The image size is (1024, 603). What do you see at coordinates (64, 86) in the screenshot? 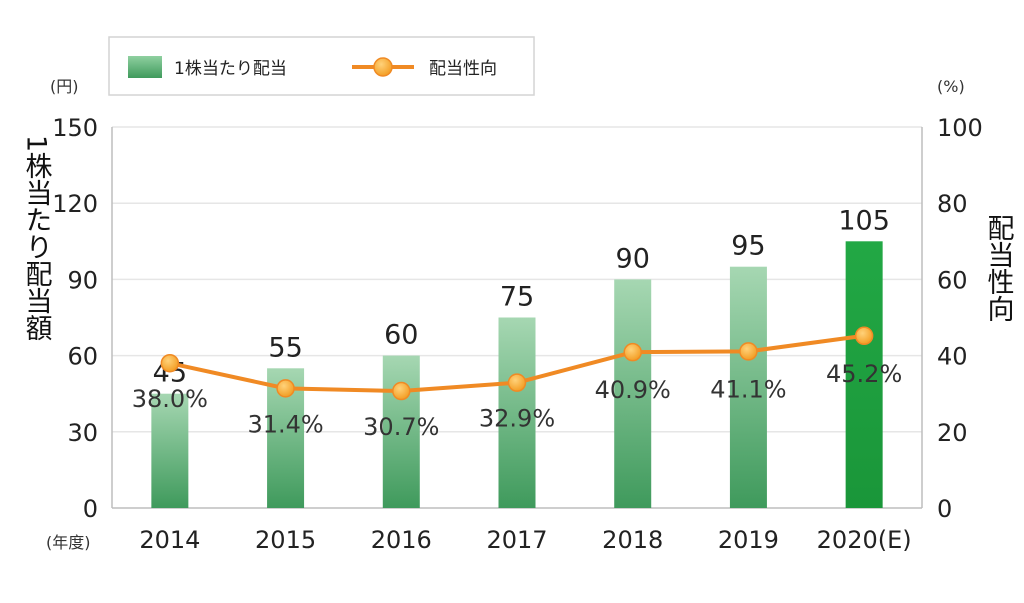
I see `left-unit-label: (円)` at bounding box center [64, 86].